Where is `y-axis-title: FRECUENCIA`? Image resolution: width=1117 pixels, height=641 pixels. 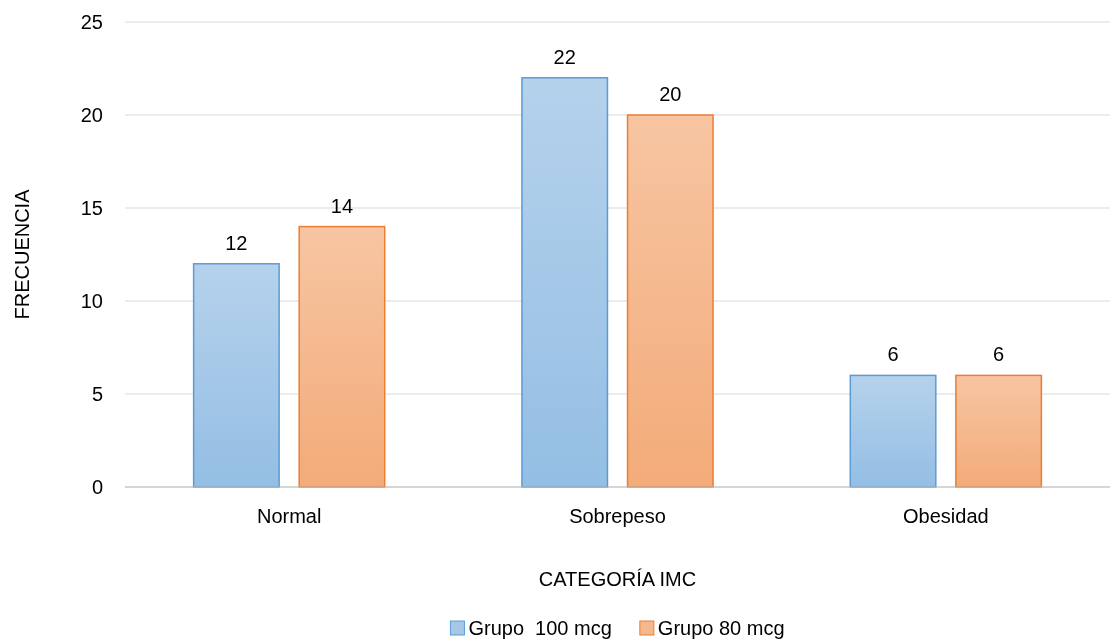 y-axis-title: FRECUENCIA is located at coordinates (22, 254).